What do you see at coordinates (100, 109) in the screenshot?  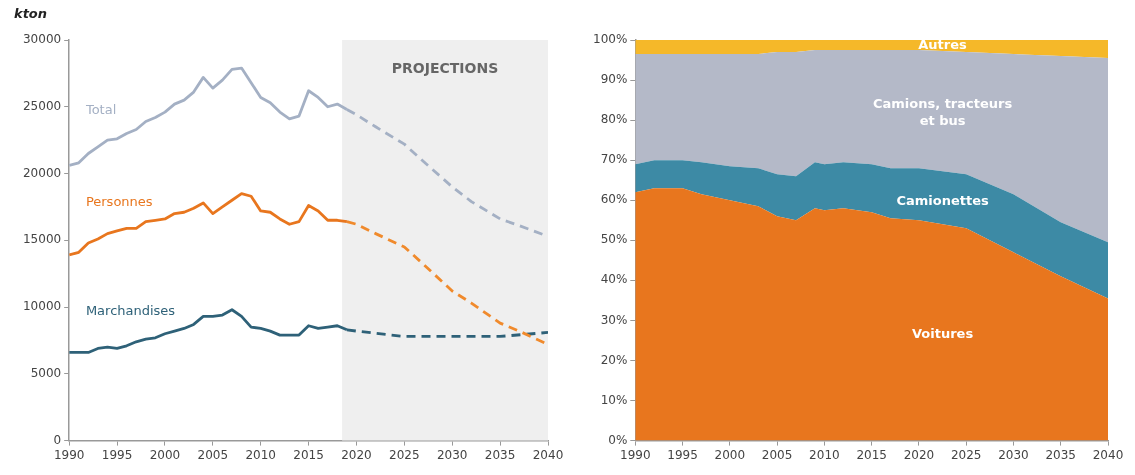 I see `series-label: Total` at bounding box center [100, 109].